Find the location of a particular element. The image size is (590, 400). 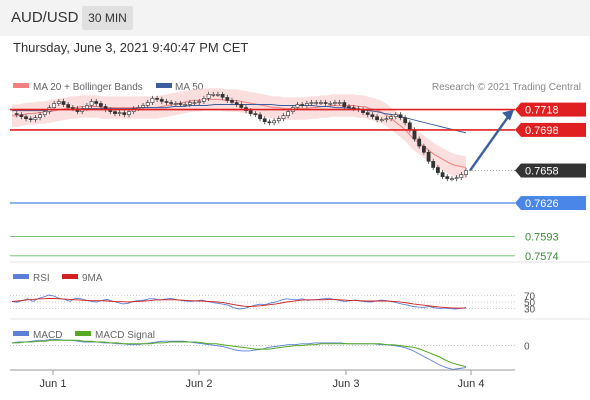

rsi-tick-label: 30 is located at coordinates (530, 309).